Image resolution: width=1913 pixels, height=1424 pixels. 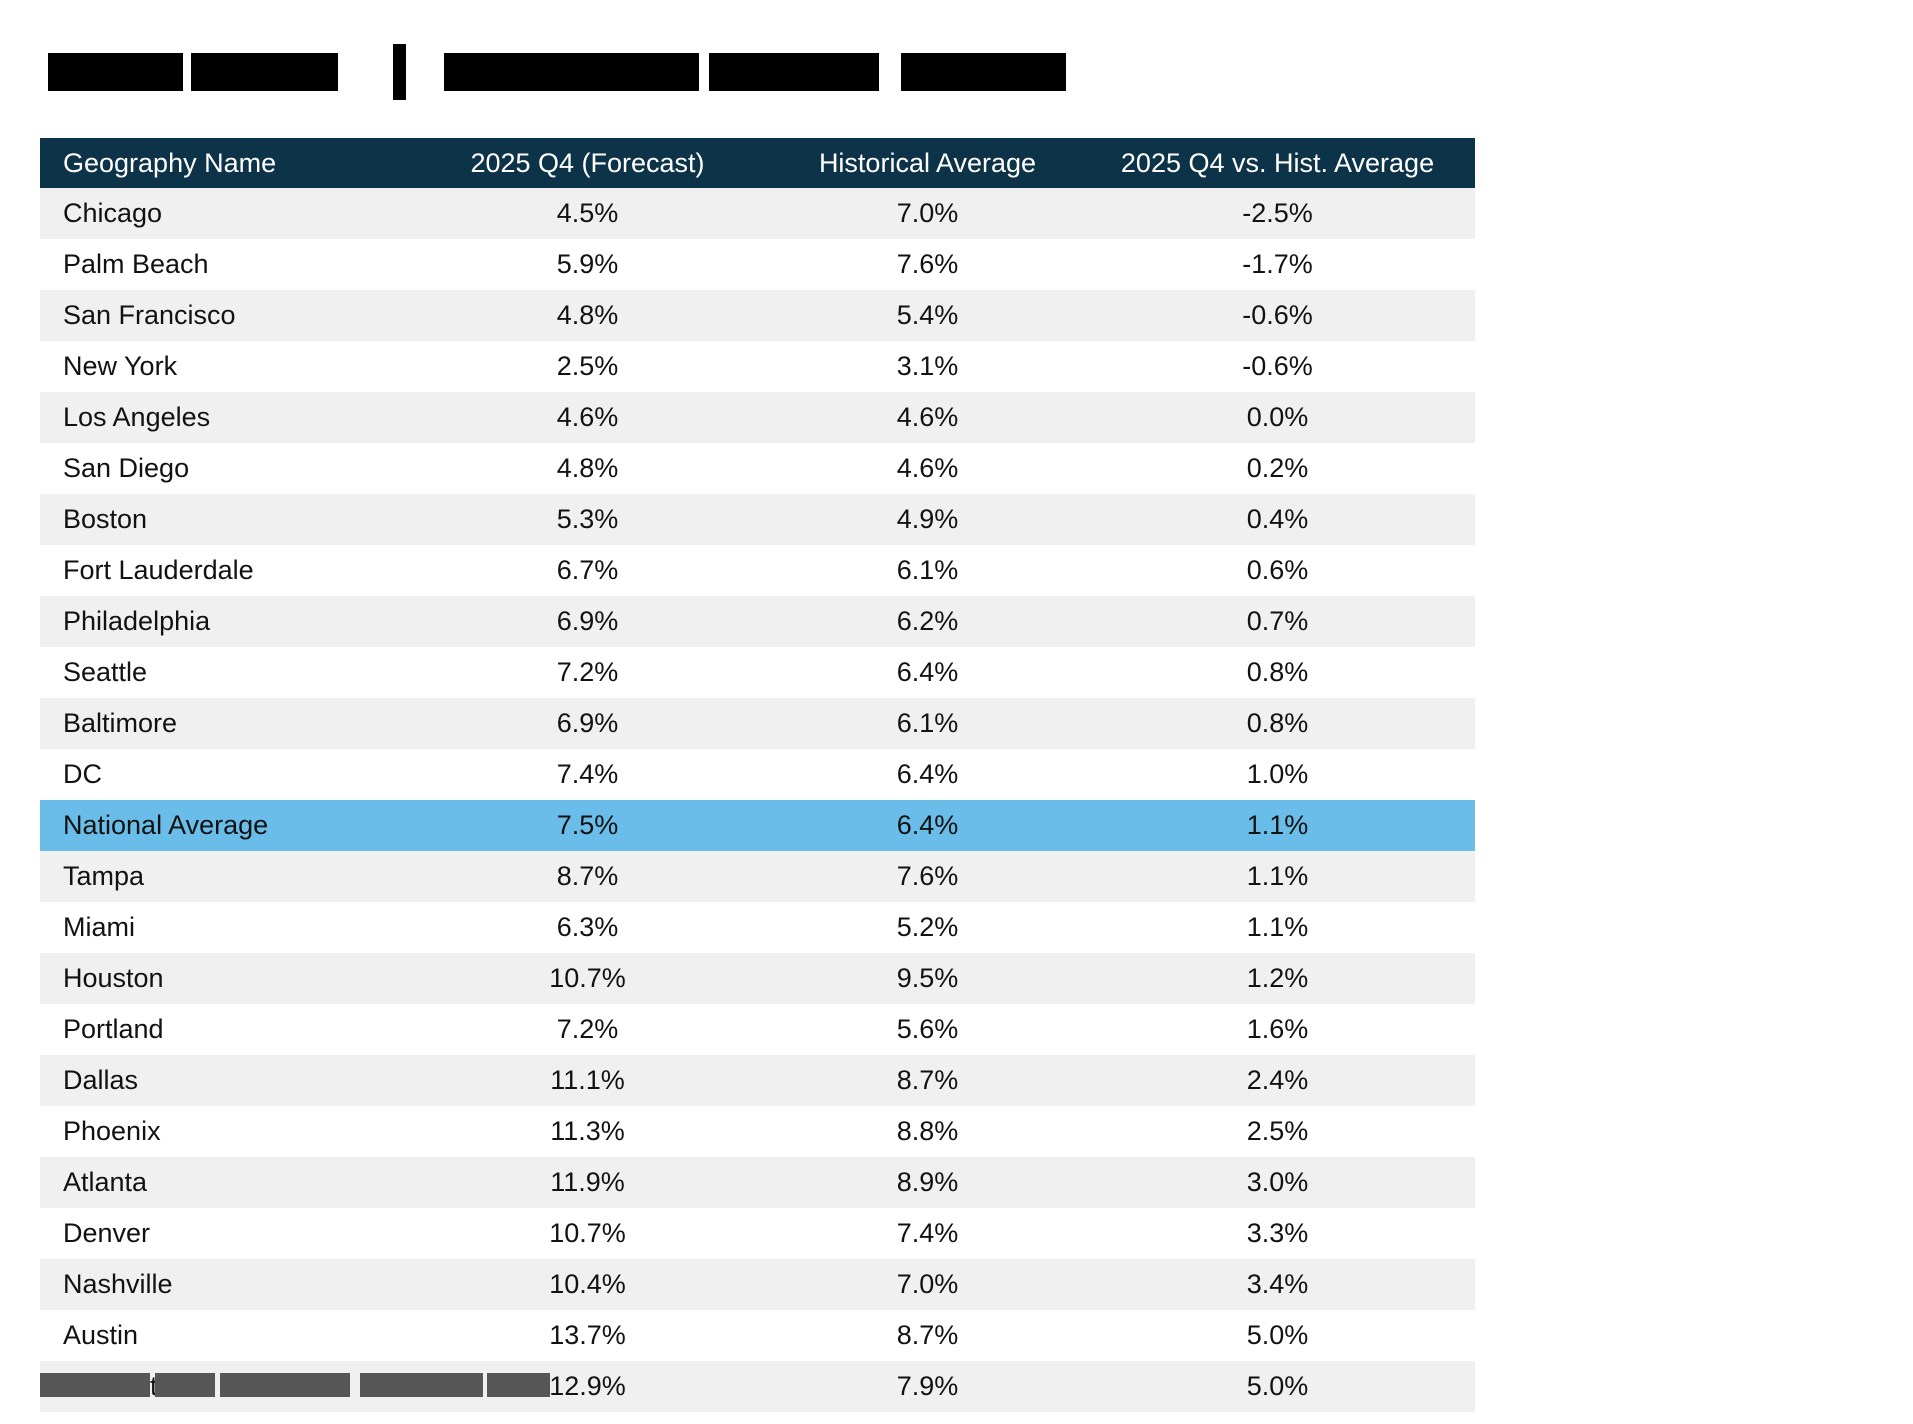 What do you see at coordinates (1277, 1131) in the screenshot?
I see `delta-cell: 2.5%` at bounding box center [1277, 1131].